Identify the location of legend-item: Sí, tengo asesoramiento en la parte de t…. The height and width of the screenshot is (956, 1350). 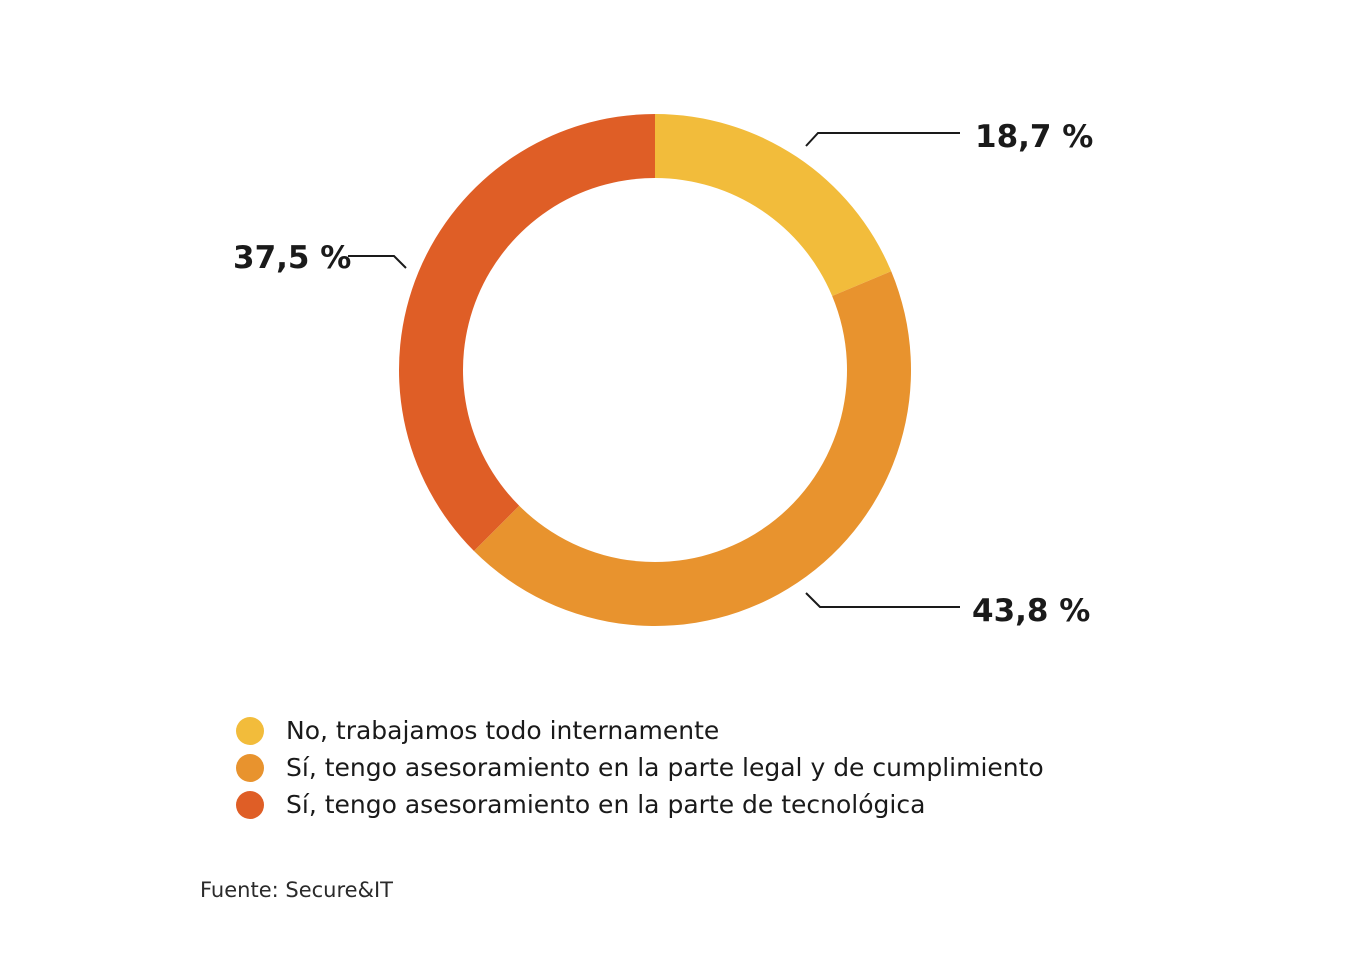
(640, 804).